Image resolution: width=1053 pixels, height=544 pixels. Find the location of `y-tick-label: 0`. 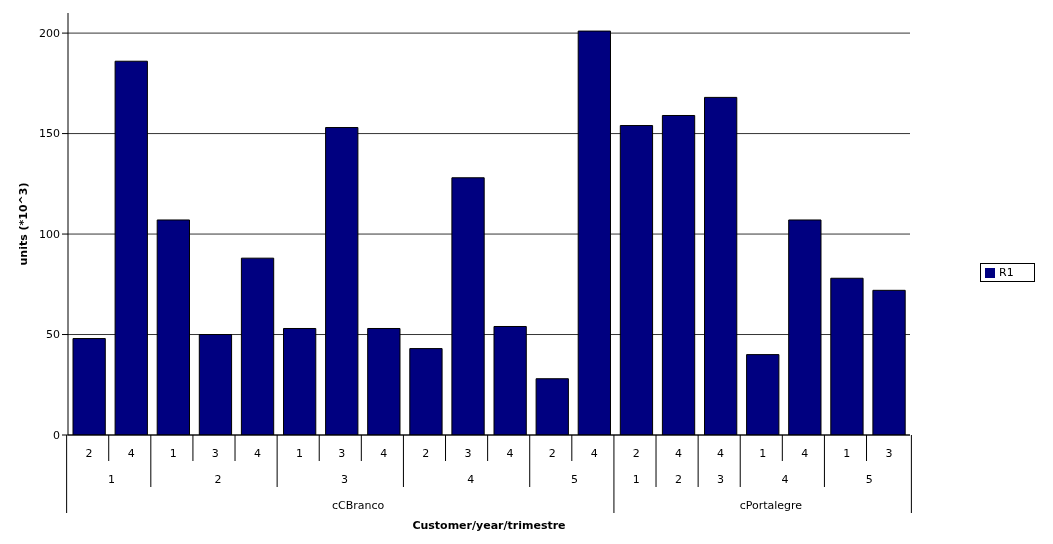

y-tick-label: 0 is located at coordinates (56, 435).